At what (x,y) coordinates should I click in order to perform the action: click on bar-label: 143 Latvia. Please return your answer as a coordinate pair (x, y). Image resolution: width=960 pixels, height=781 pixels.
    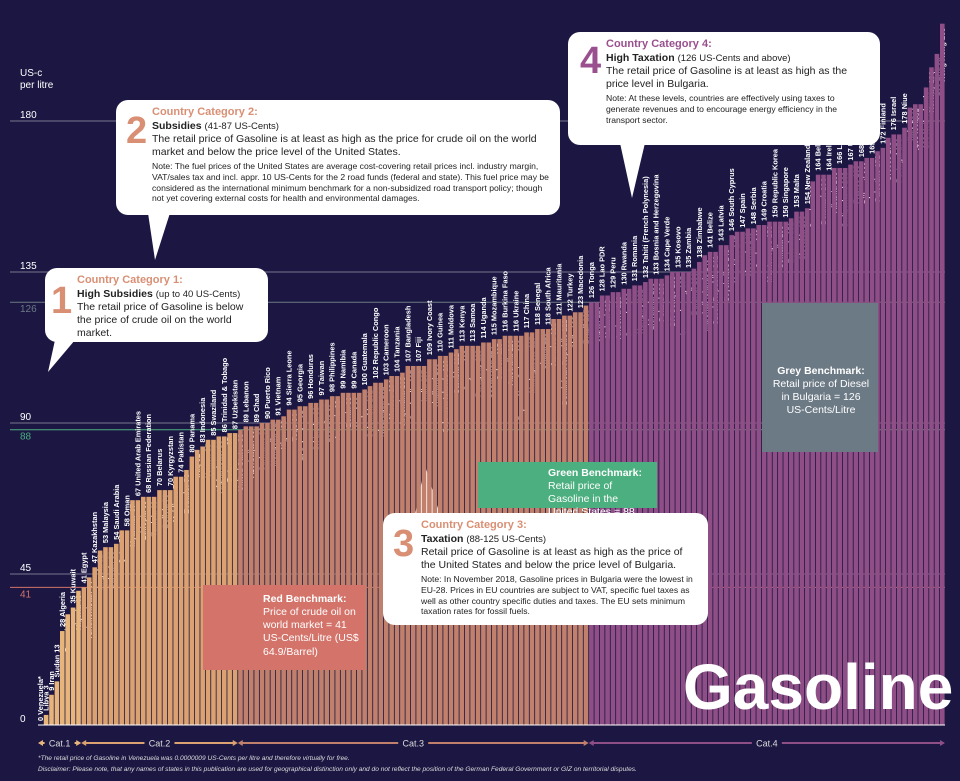
    Looking at the image, I should click on (720, 222).